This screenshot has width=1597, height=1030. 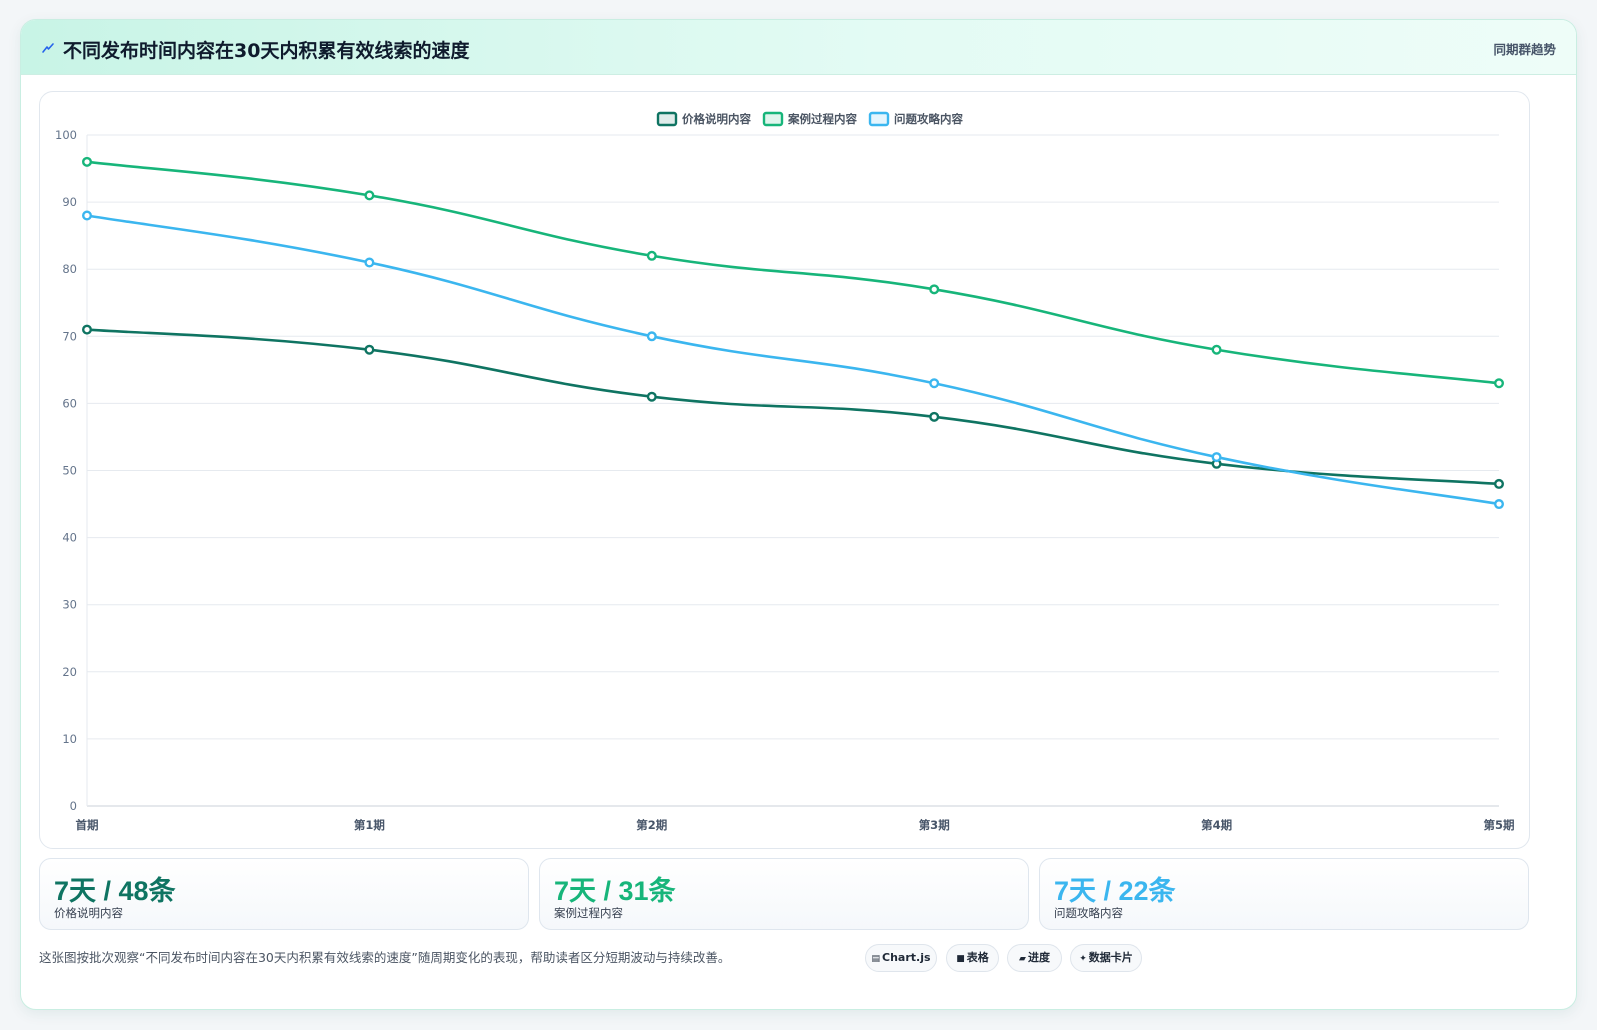 I want to click on y-tick-label: 40, so click(x=69, y=538).